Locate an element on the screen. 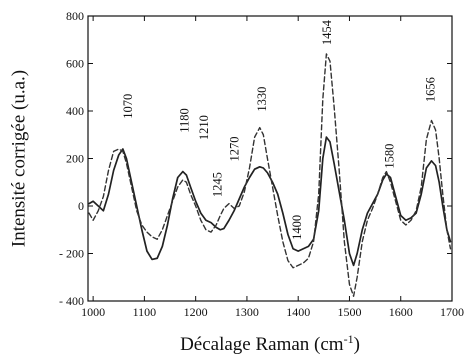 Image resolution: width=467 pixels, height=358 pixels. peak-label-1210: 1210 is located at coordinates (204, 127).